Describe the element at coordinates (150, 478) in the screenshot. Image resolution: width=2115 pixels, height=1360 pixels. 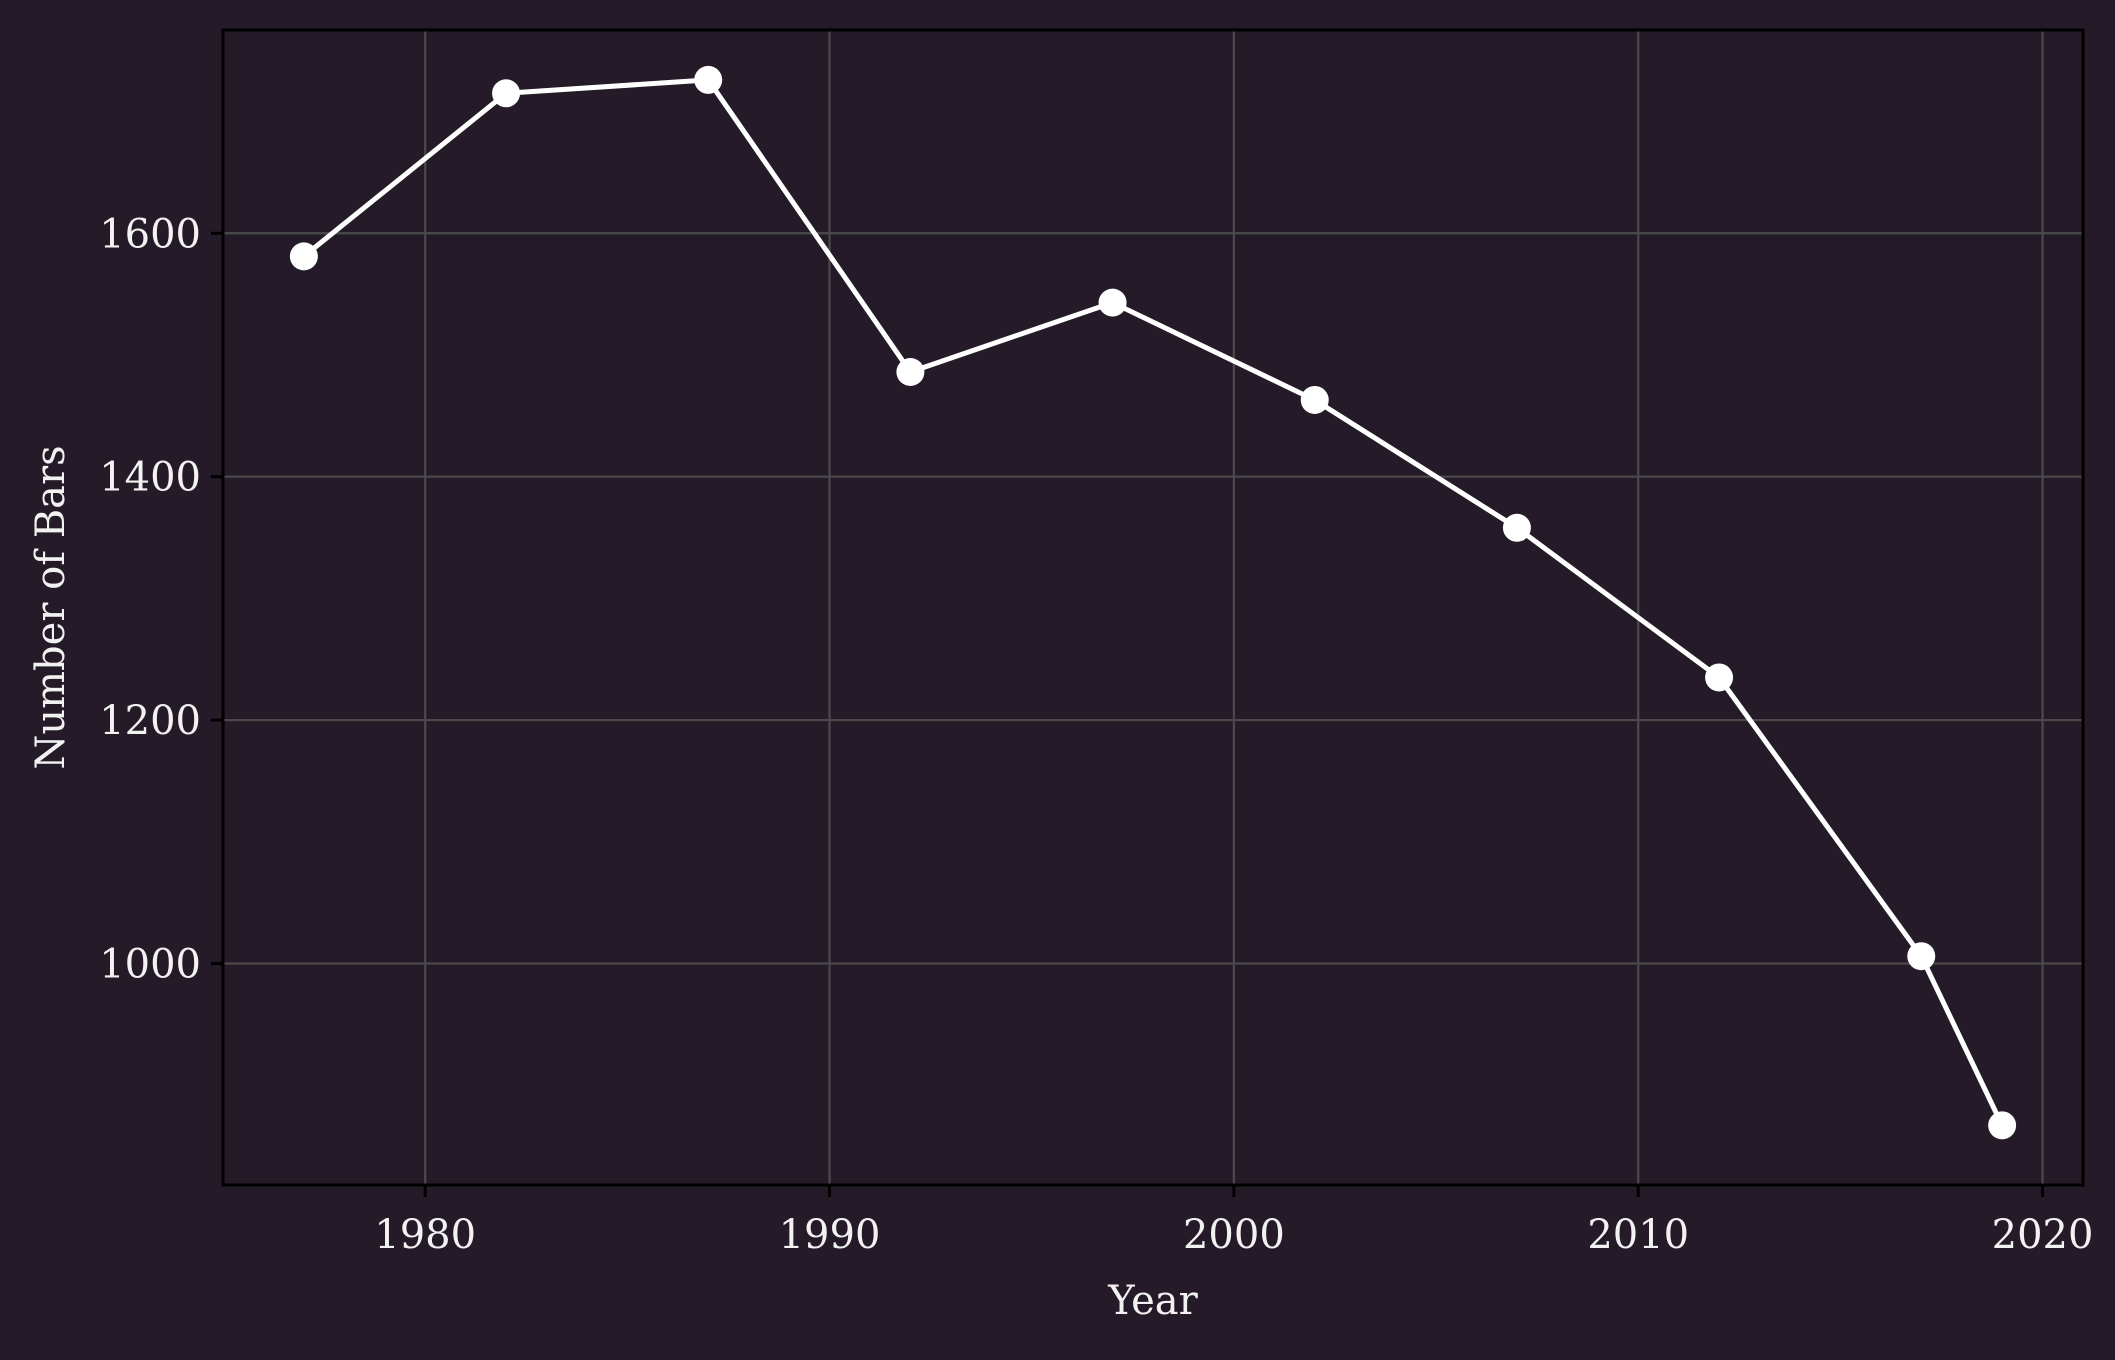
I see `y-tick-label: 1400` at that location.